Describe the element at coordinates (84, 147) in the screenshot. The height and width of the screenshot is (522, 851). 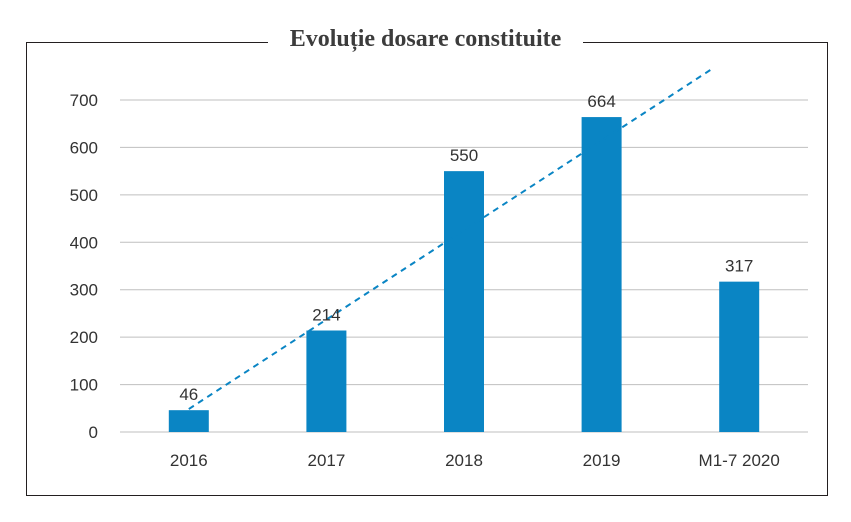
I see `y-tick-label: 600` at that location.